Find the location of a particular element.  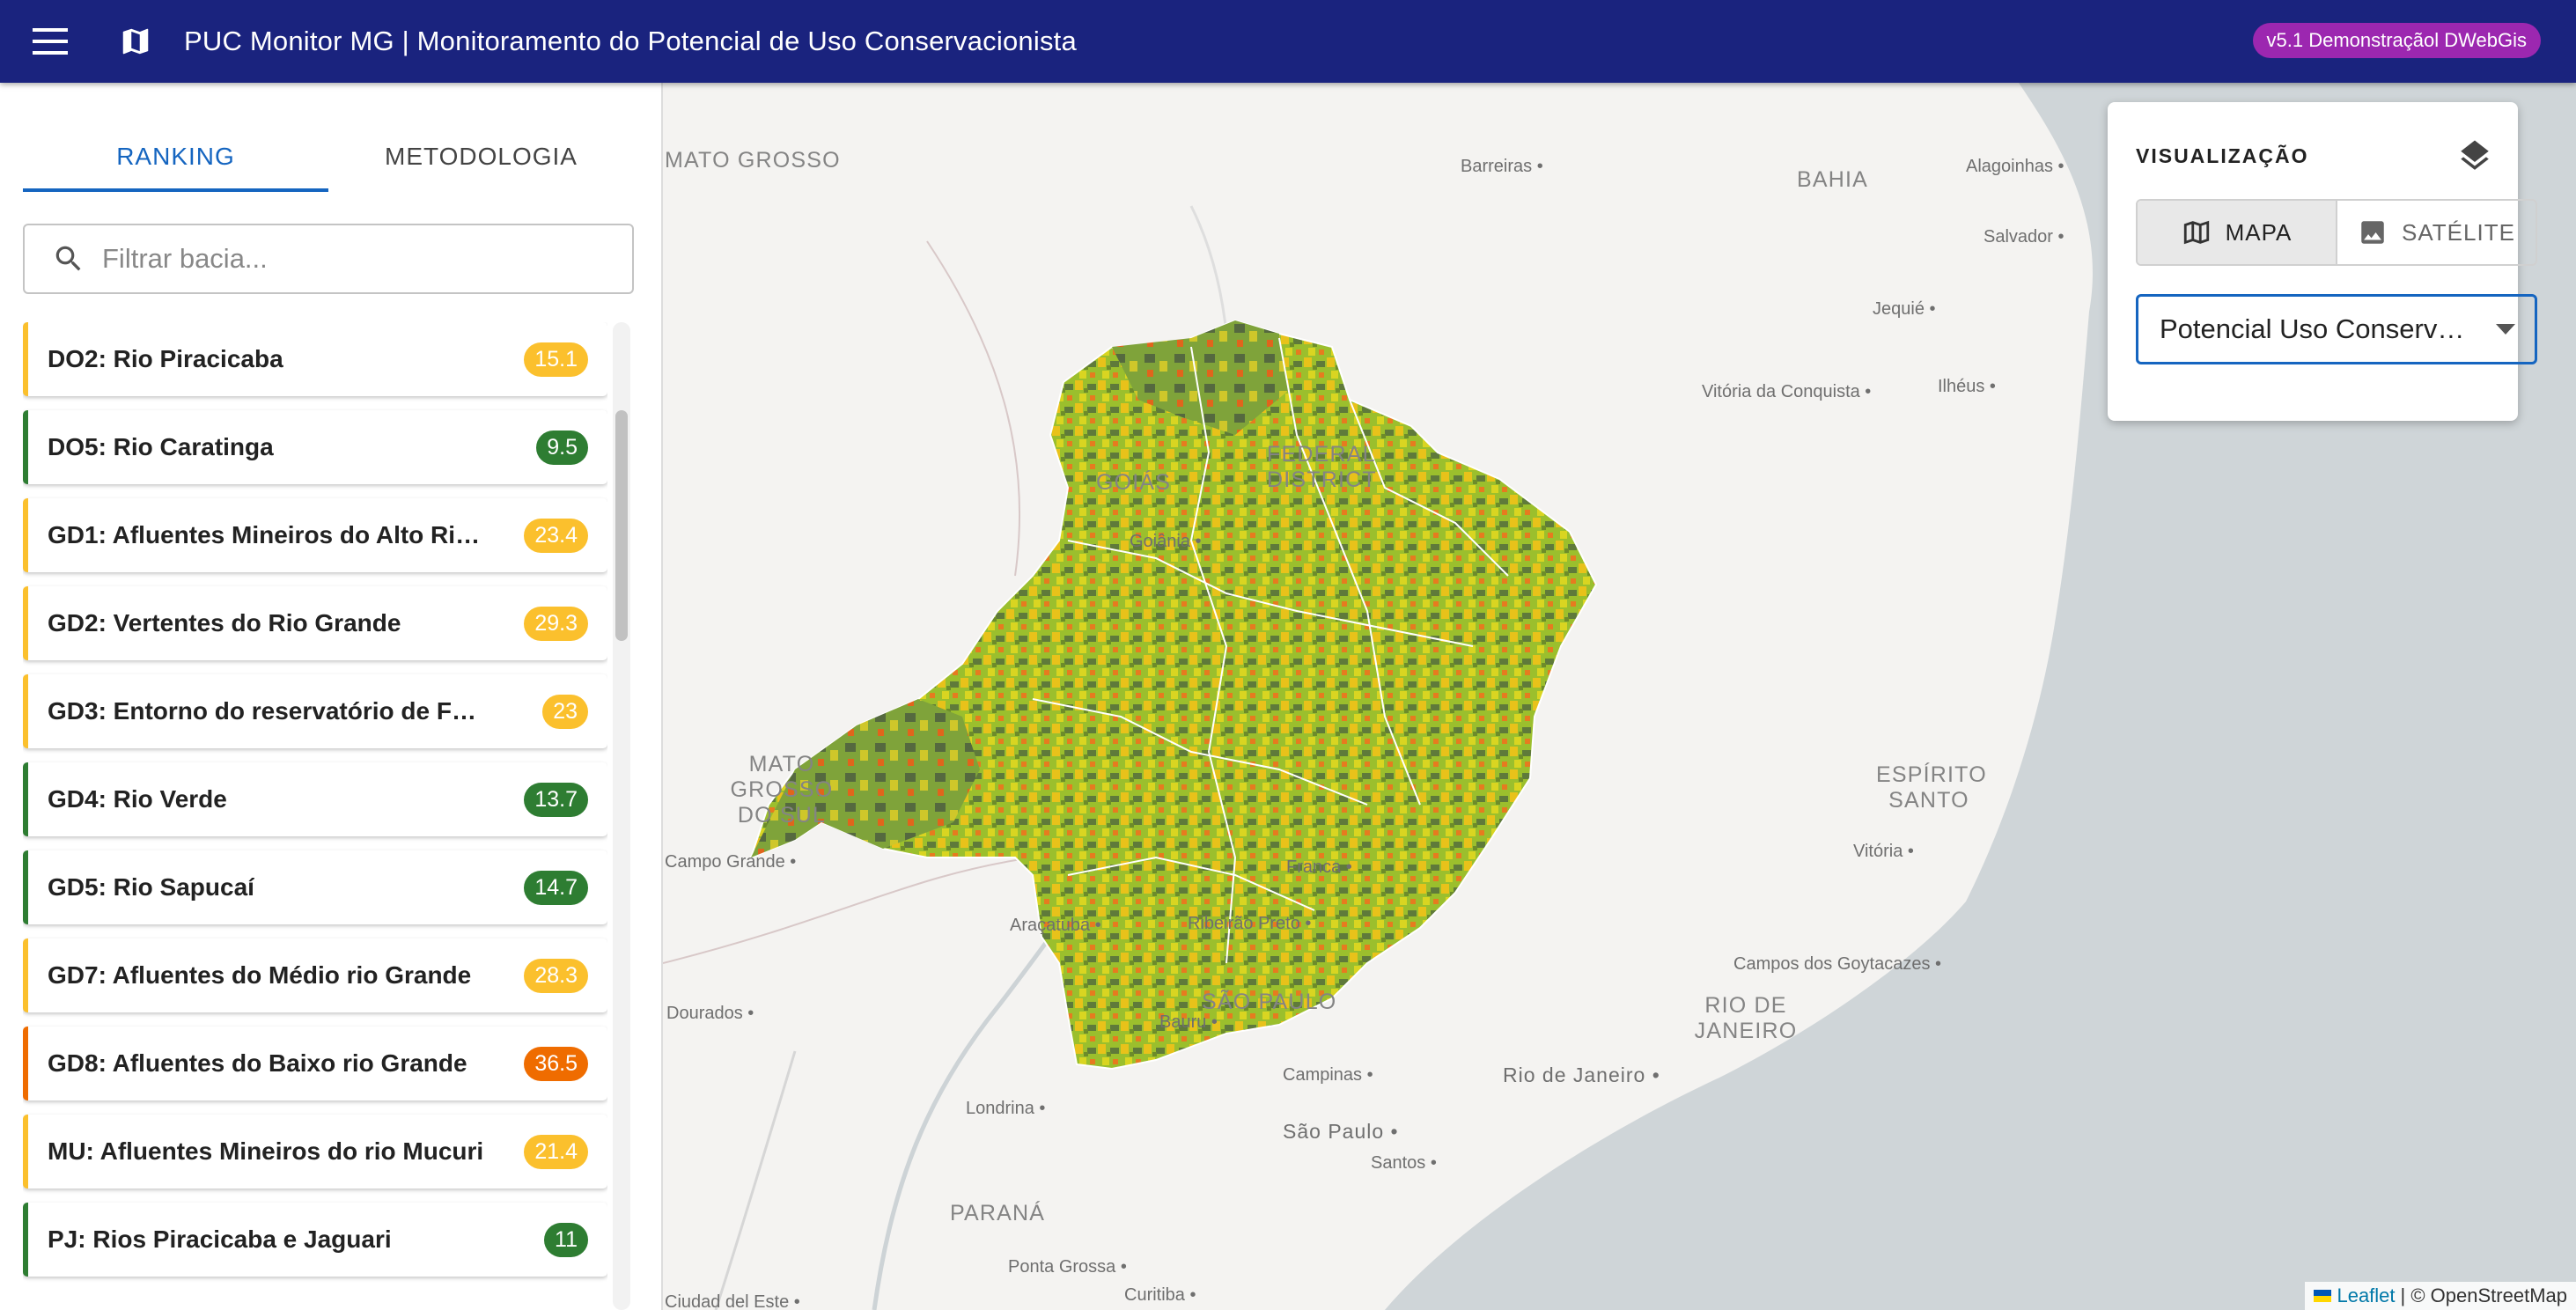

layer-select-value: Potencial Uso Conservacionista is located at coordinates (2319, 328).